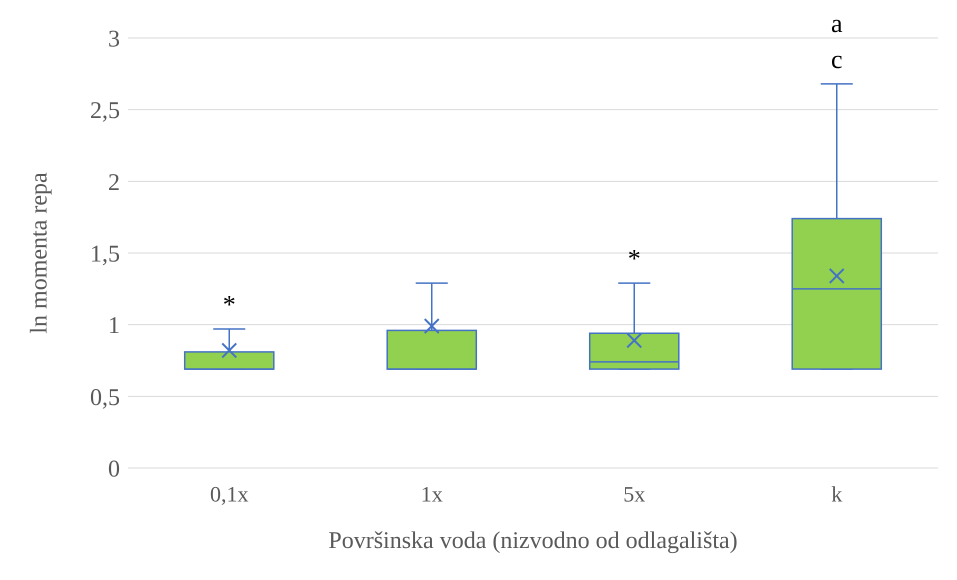 This screenshot has height=580, width=957. Describe the element at coordinates (114, 183) in the screenshot. I see `y-tick-label: 2` at that location.